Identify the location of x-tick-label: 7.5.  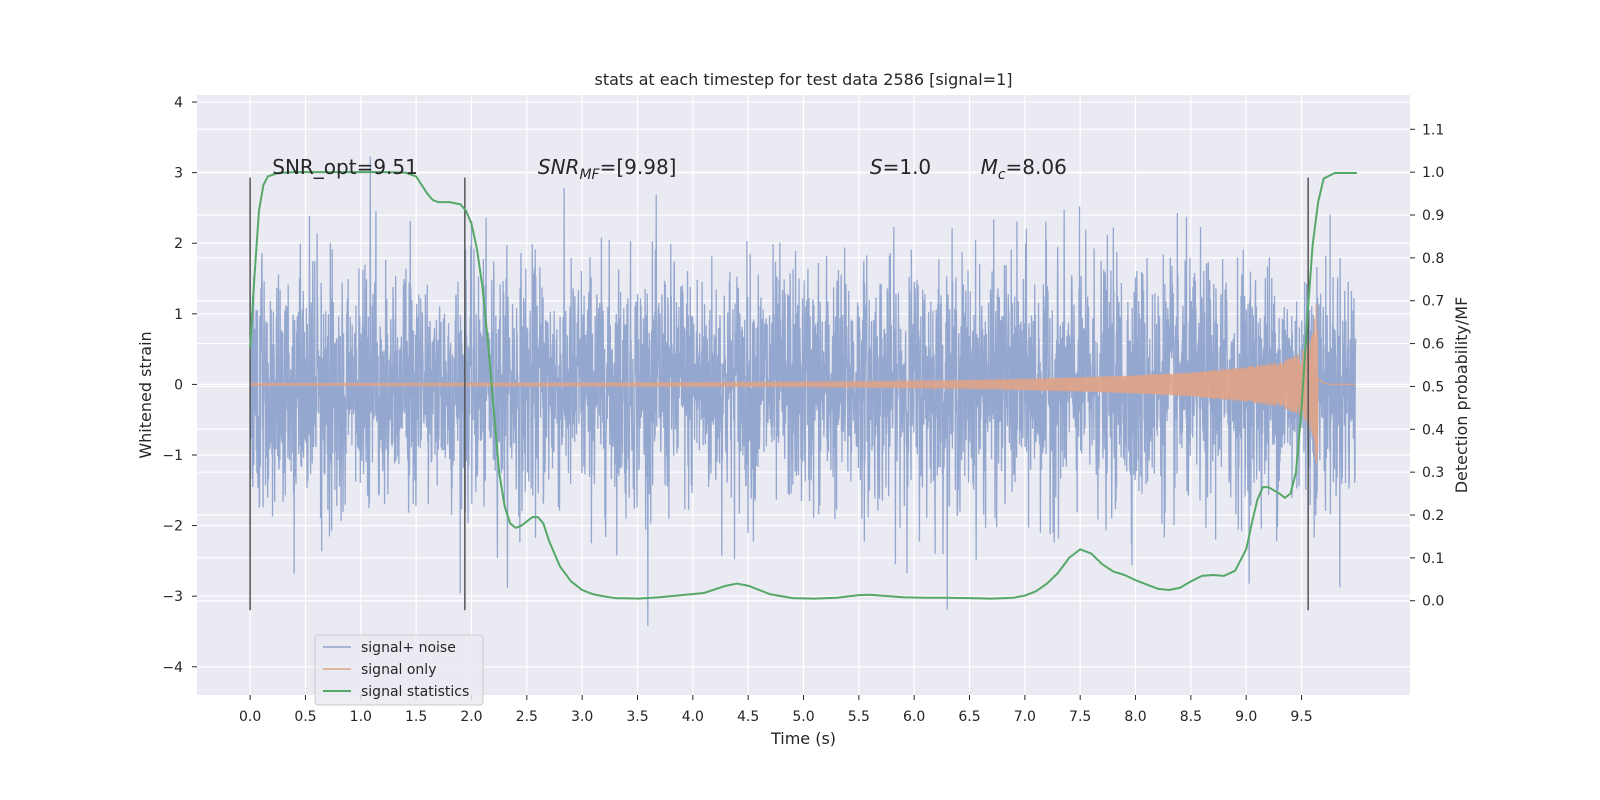
(1080, 717).